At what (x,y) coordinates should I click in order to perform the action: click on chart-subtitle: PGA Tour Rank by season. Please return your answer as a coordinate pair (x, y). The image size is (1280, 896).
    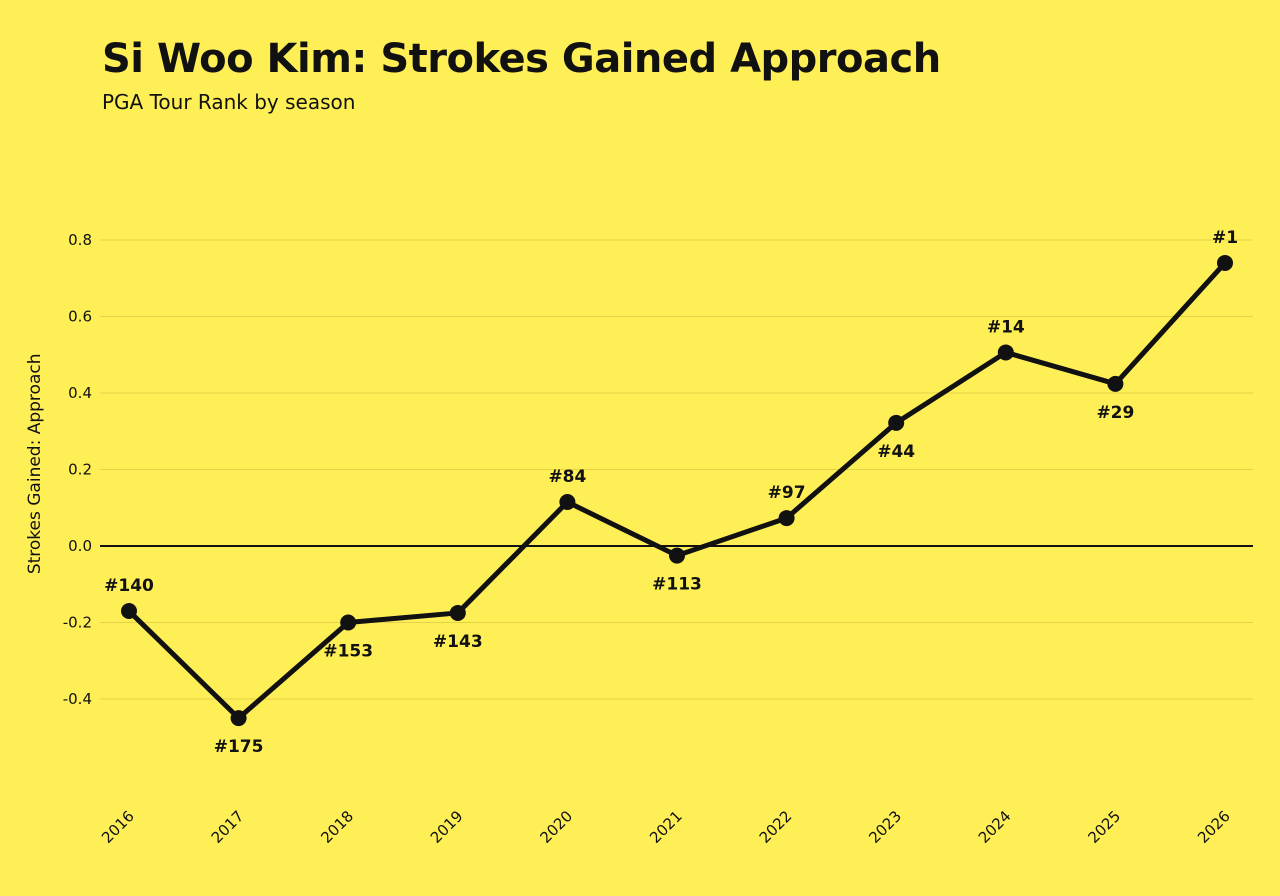
    Looking at the image, I should click on (229, 102).